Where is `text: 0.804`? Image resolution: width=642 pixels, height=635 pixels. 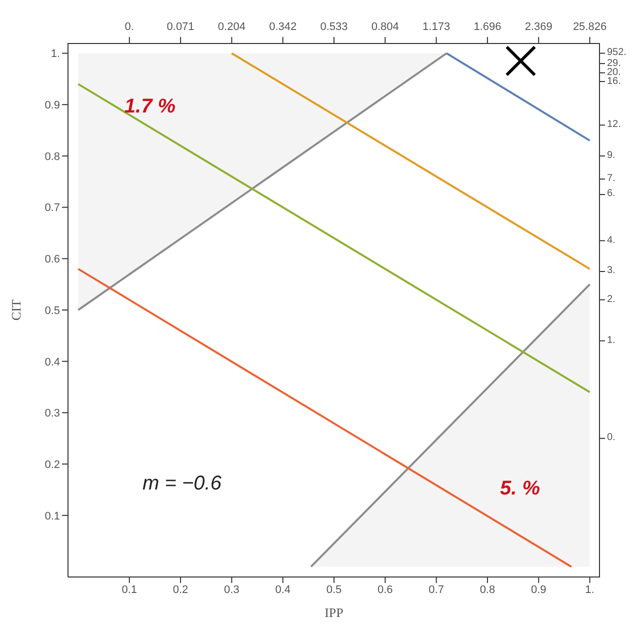
text: 0.804 is located at coordinates (385, 27).